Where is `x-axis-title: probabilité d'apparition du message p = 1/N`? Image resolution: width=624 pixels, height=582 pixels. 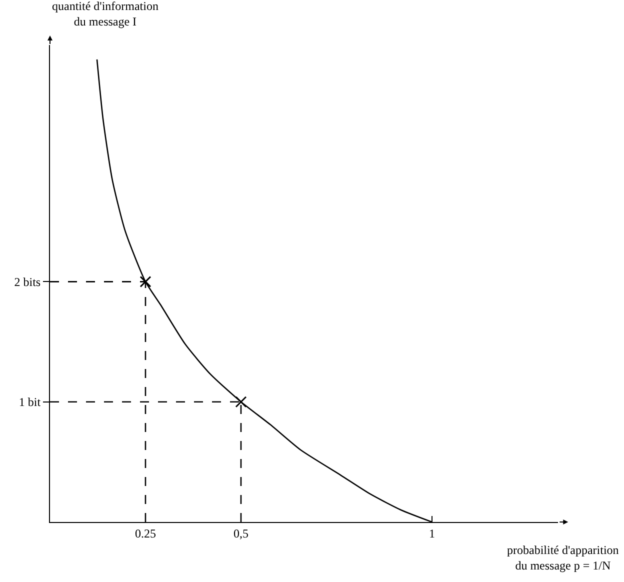 x-axis-title: probabilité d'apparition du message p = 1/N is located at coordinates (563, 558).